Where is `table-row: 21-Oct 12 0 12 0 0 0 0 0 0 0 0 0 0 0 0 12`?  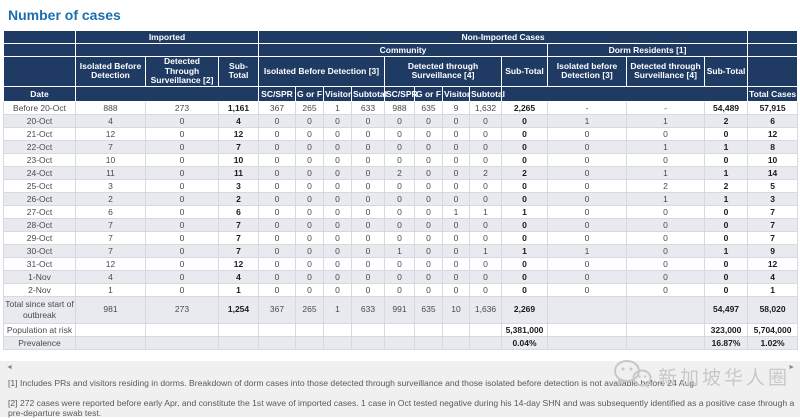 table-row: 21-Oct 12 0 12 0 0 0 0 0 0 0 0 0 0 0 0 12 is located at coordinates (401, 133).